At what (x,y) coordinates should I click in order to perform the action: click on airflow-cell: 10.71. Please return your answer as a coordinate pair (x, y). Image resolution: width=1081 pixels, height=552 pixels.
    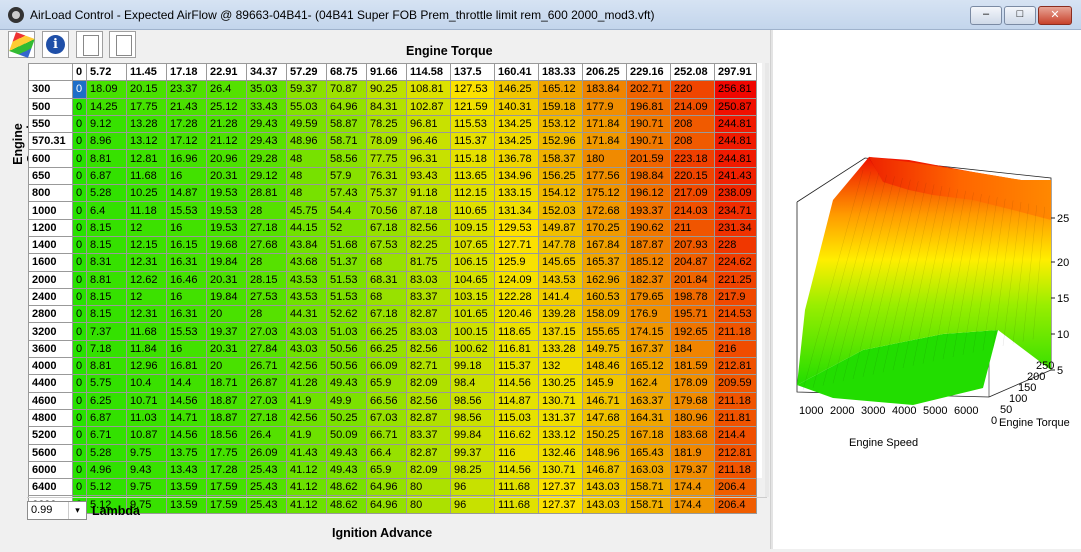
    Looking at the image, I should click on (146, 400).